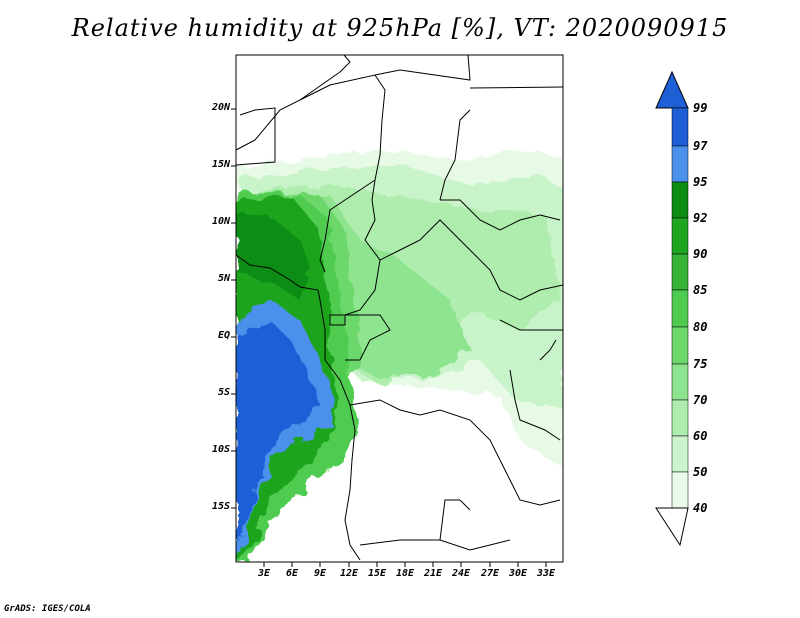  I want to click on y-tick-label: EQ, so click(223, 335).